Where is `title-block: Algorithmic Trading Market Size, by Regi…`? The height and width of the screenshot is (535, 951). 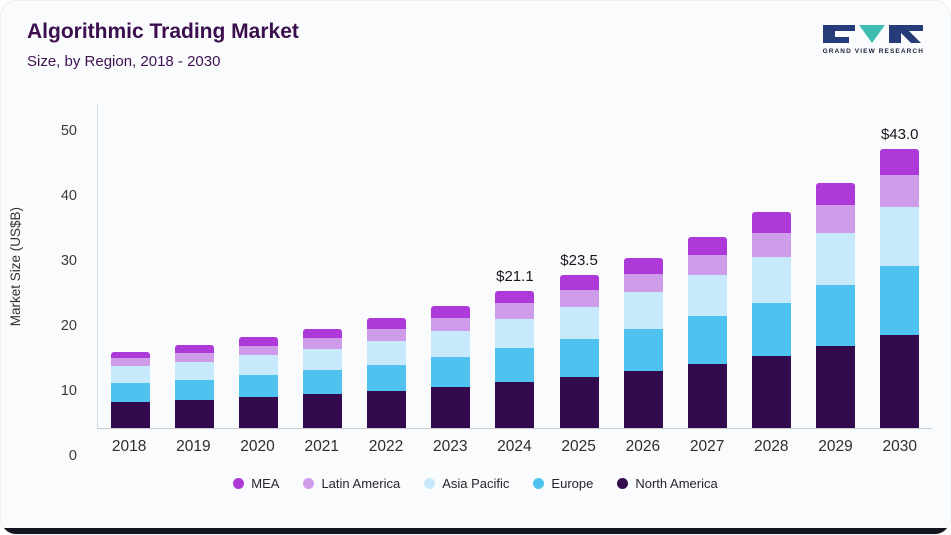 title-block: Algorithmic Trading Market Size, by Regi… is located at coordinates (163, 44).